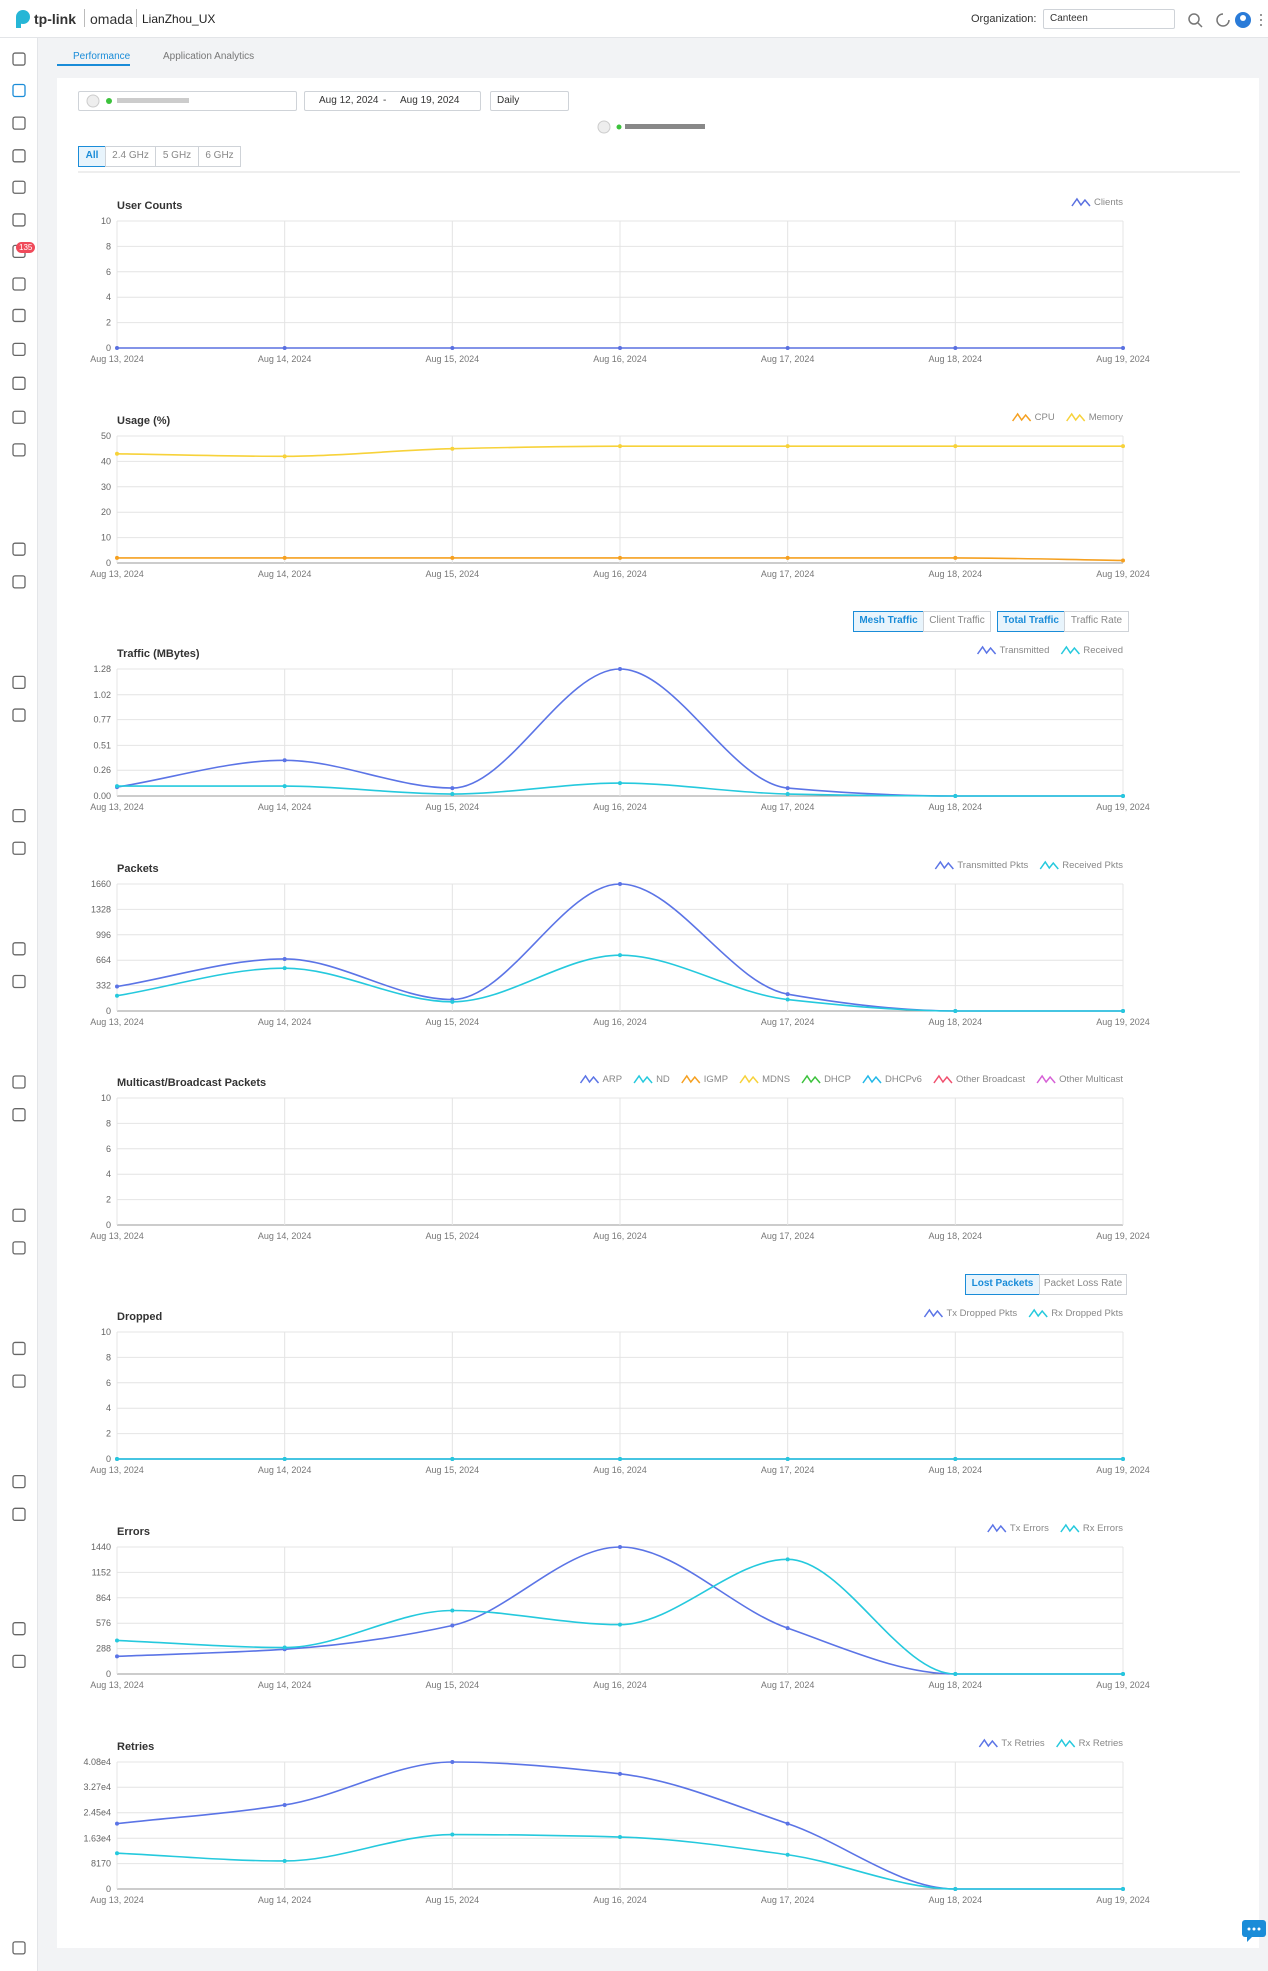 The image size is (1268, 1971). Describe the element at coordinates (1096, 621) in the screenshot. I see `toggle-button: Traffic Rate` at that location.